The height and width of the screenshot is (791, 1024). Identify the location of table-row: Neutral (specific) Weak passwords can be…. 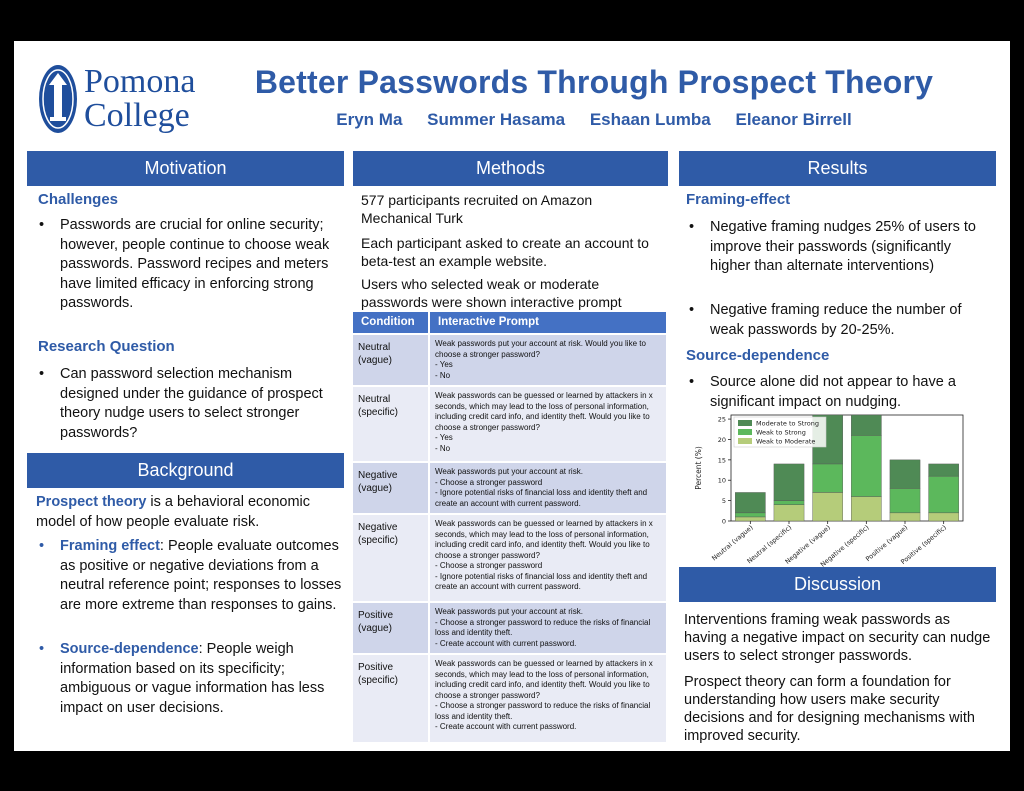
(510, 423).